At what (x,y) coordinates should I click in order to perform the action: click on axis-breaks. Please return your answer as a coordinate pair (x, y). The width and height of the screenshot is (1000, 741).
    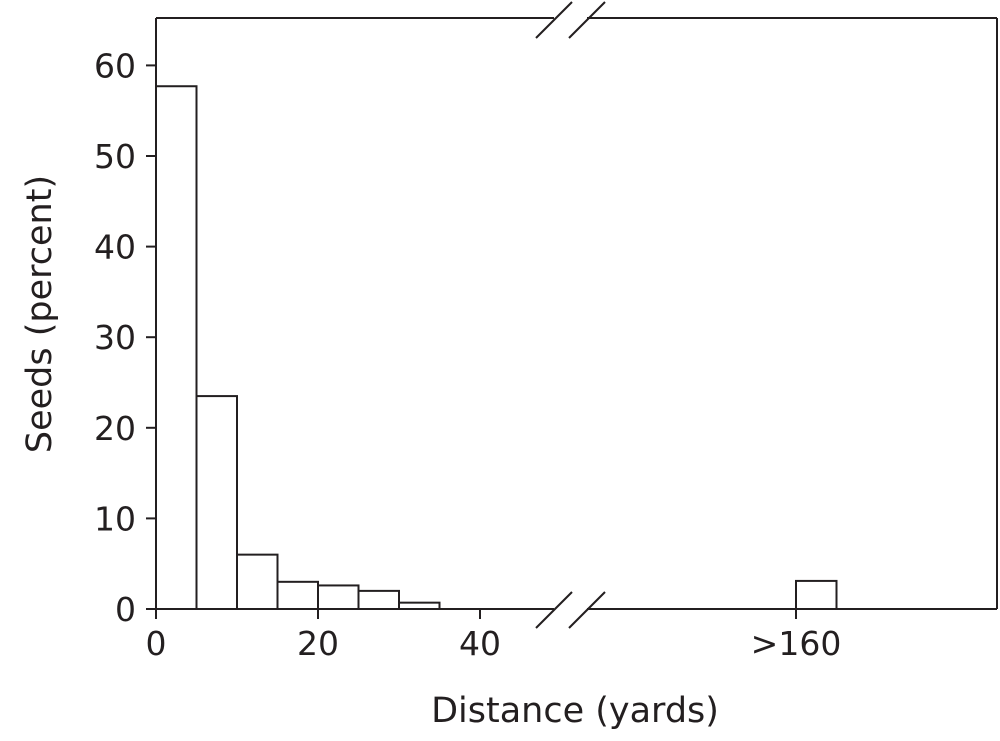
    Looking at the image, I should click on (570, 315).